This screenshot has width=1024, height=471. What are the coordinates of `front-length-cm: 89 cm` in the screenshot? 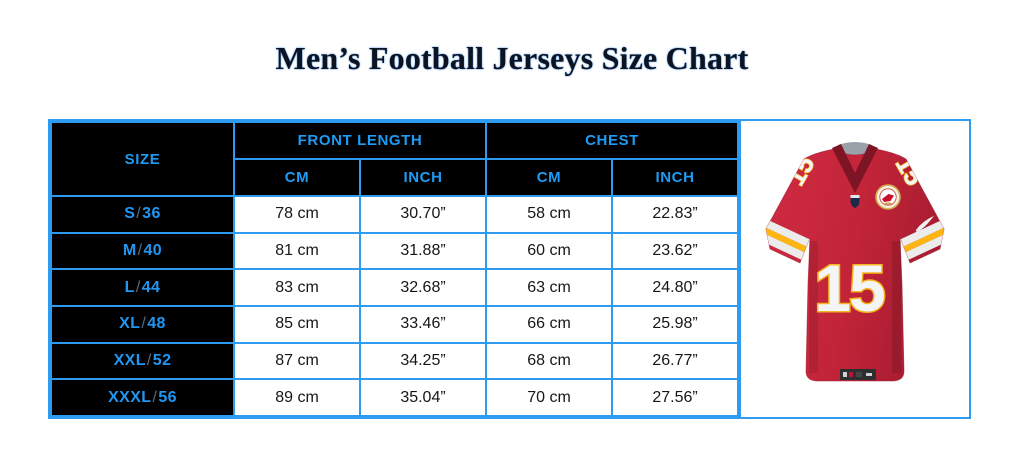 It's located at (297, 397).